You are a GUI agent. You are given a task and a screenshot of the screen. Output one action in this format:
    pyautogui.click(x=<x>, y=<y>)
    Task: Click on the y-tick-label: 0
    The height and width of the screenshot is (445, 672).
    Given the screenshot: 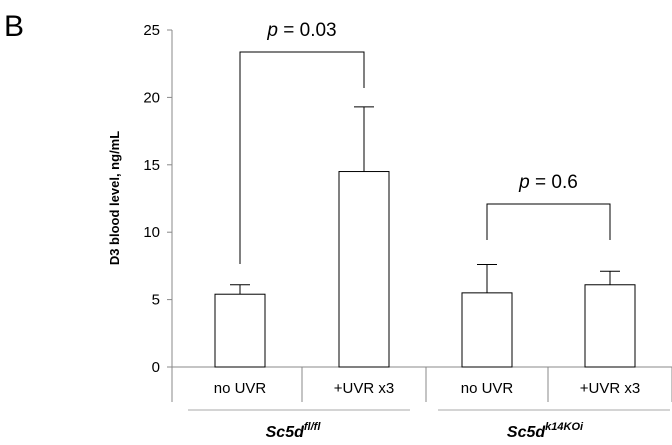 What is the action you would take?
    pyautogui.click(x=156, y=367)
    